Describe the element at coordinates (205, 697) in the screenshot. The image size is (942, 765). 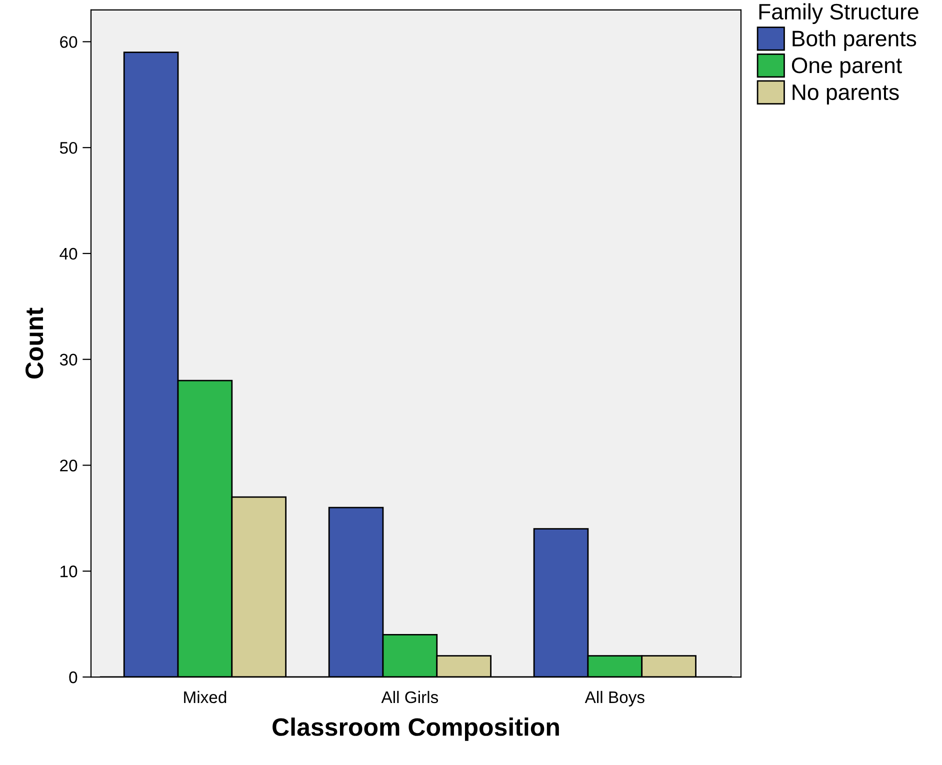
I see `x-tick-label: Mixed` at that location.